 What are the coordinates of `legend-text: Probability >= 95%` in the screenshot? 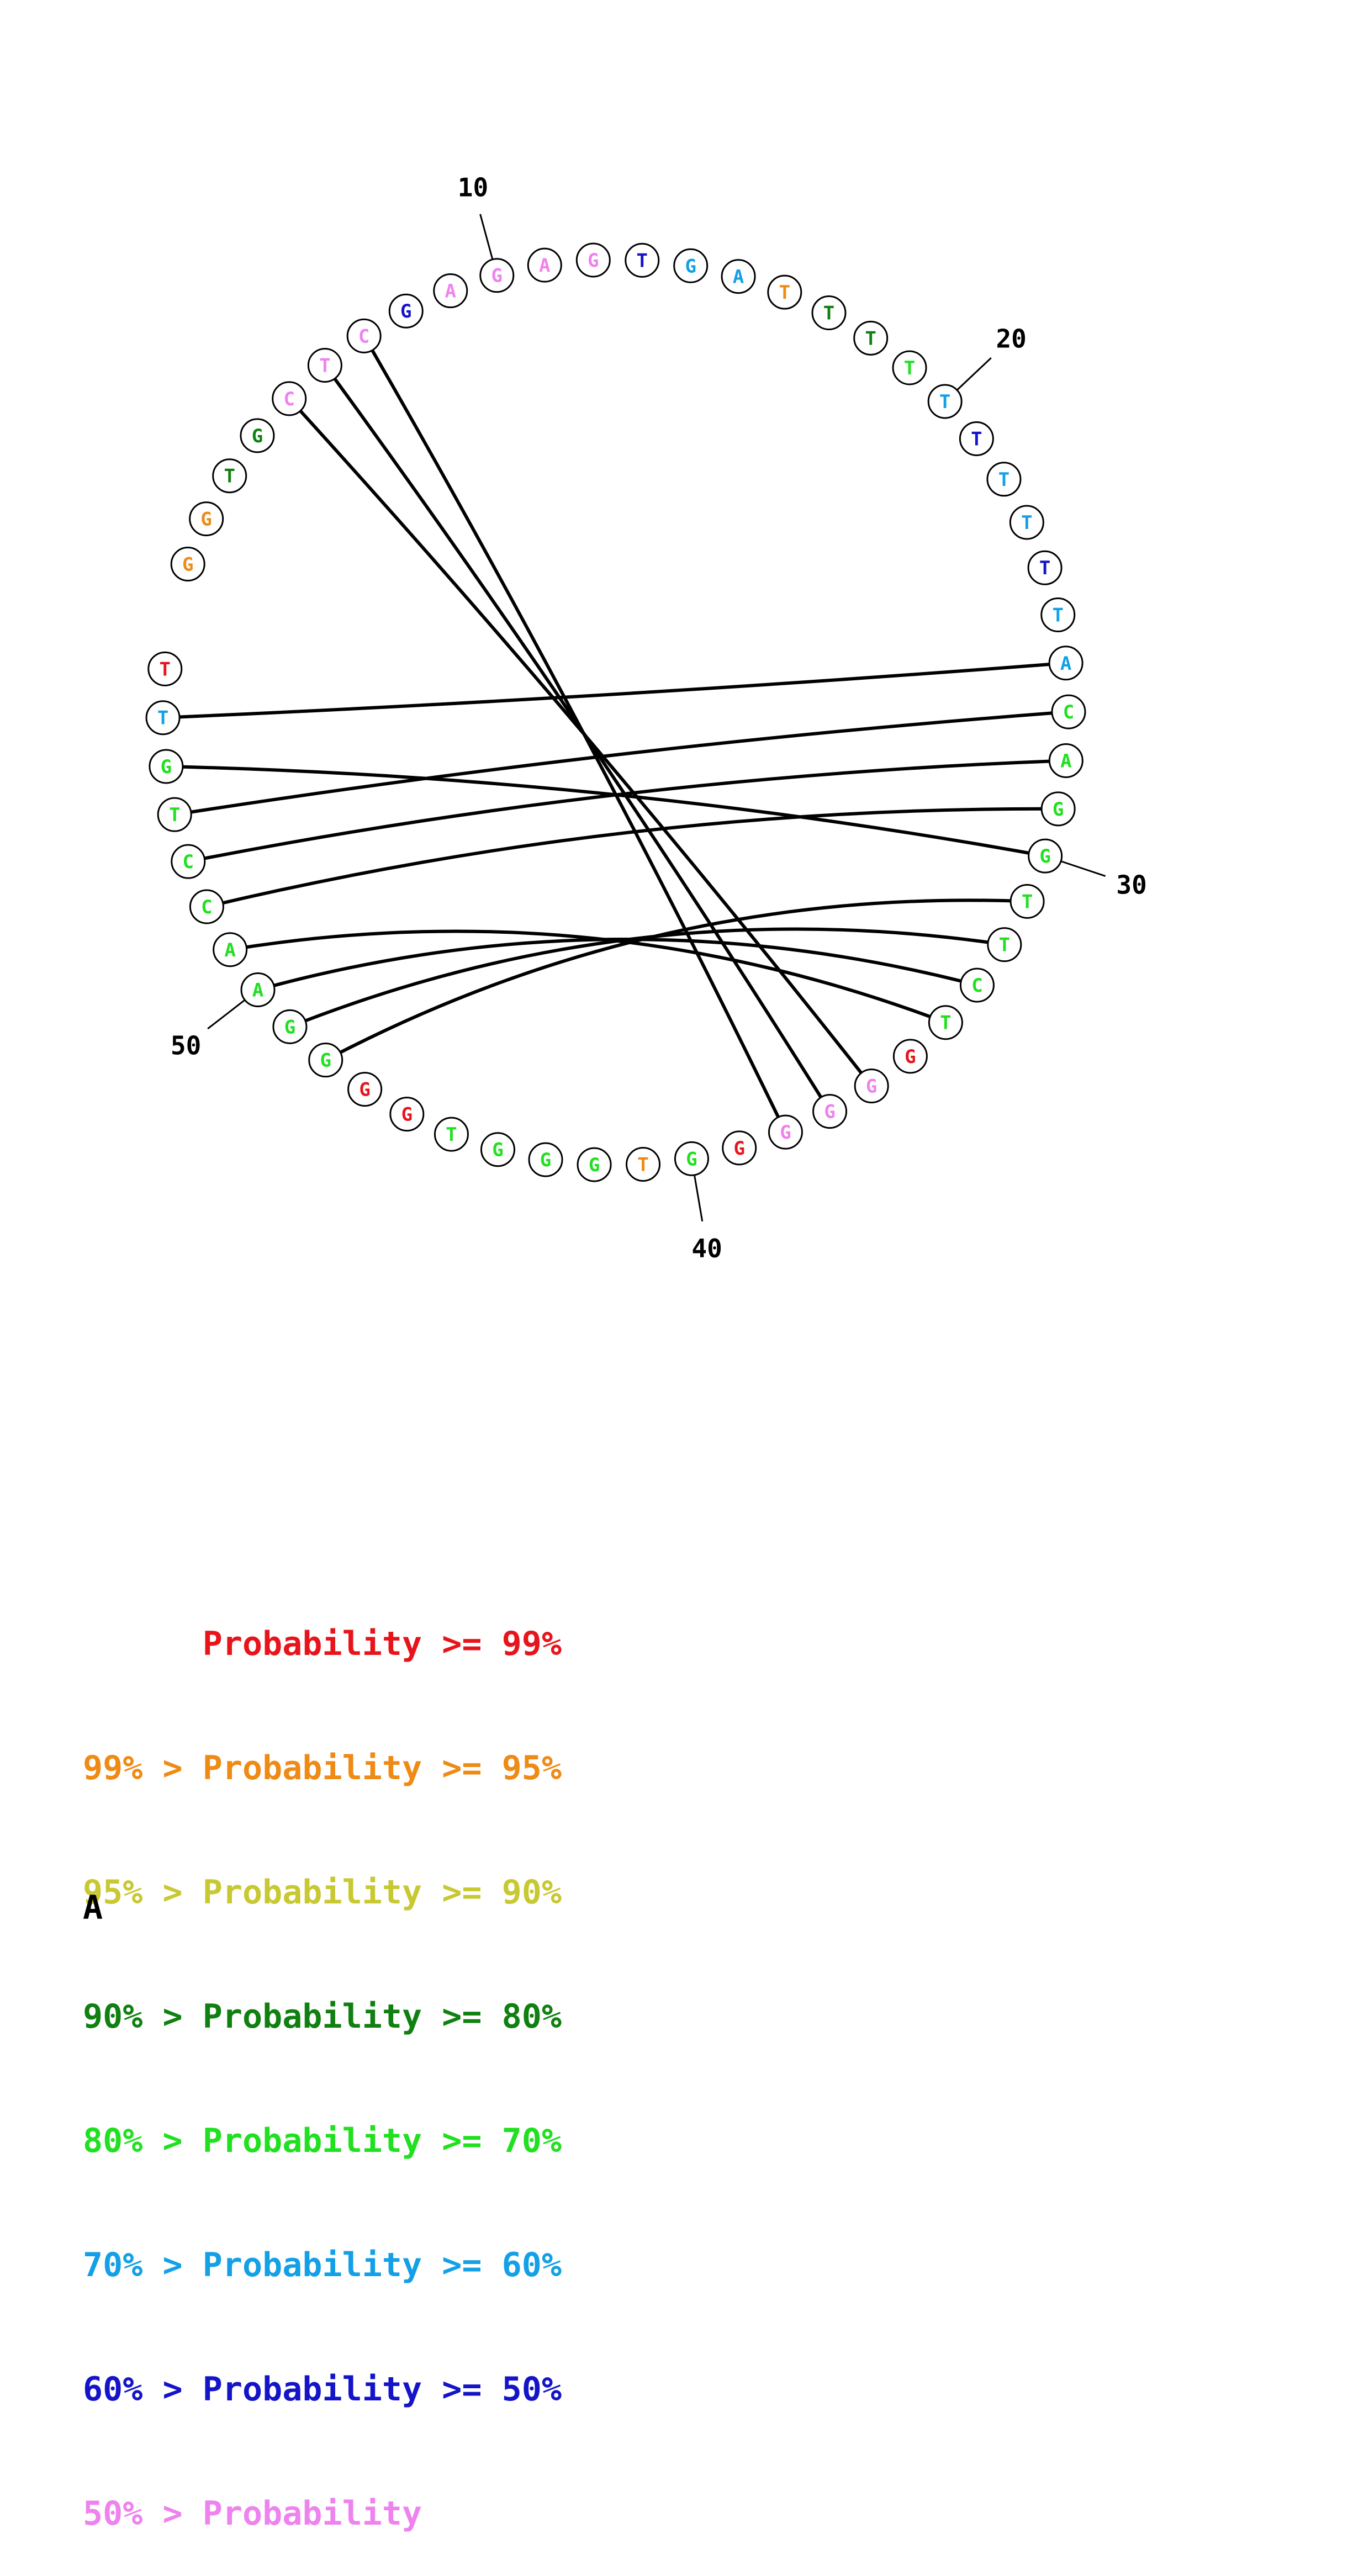 It's located at (382, 1768).